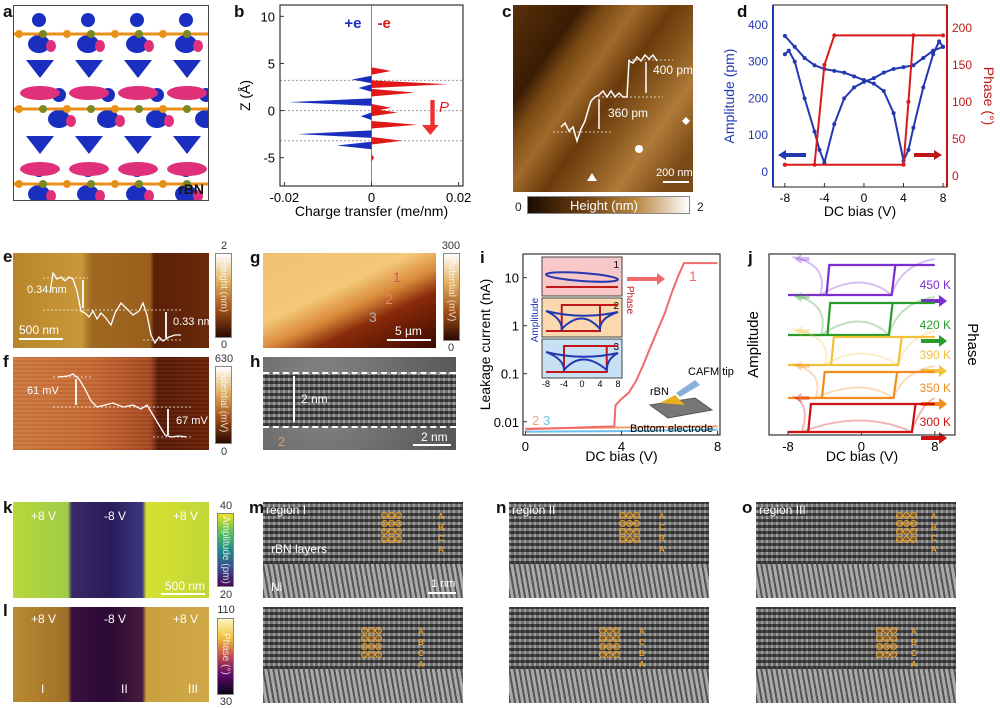 The width and height of the screenshot is (1000, 708). What do you see at coordinates (546, 420) in the screenshot?
I see `curve-label-3: 3` at bounding box center [546, 420].